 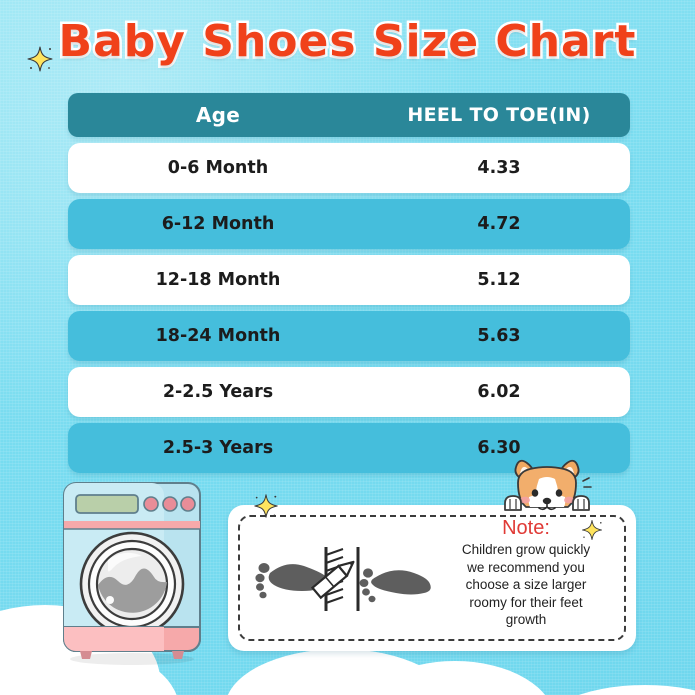 I want to click on table-row: 0-6 Month 4.33, so click(x=349, y=168).